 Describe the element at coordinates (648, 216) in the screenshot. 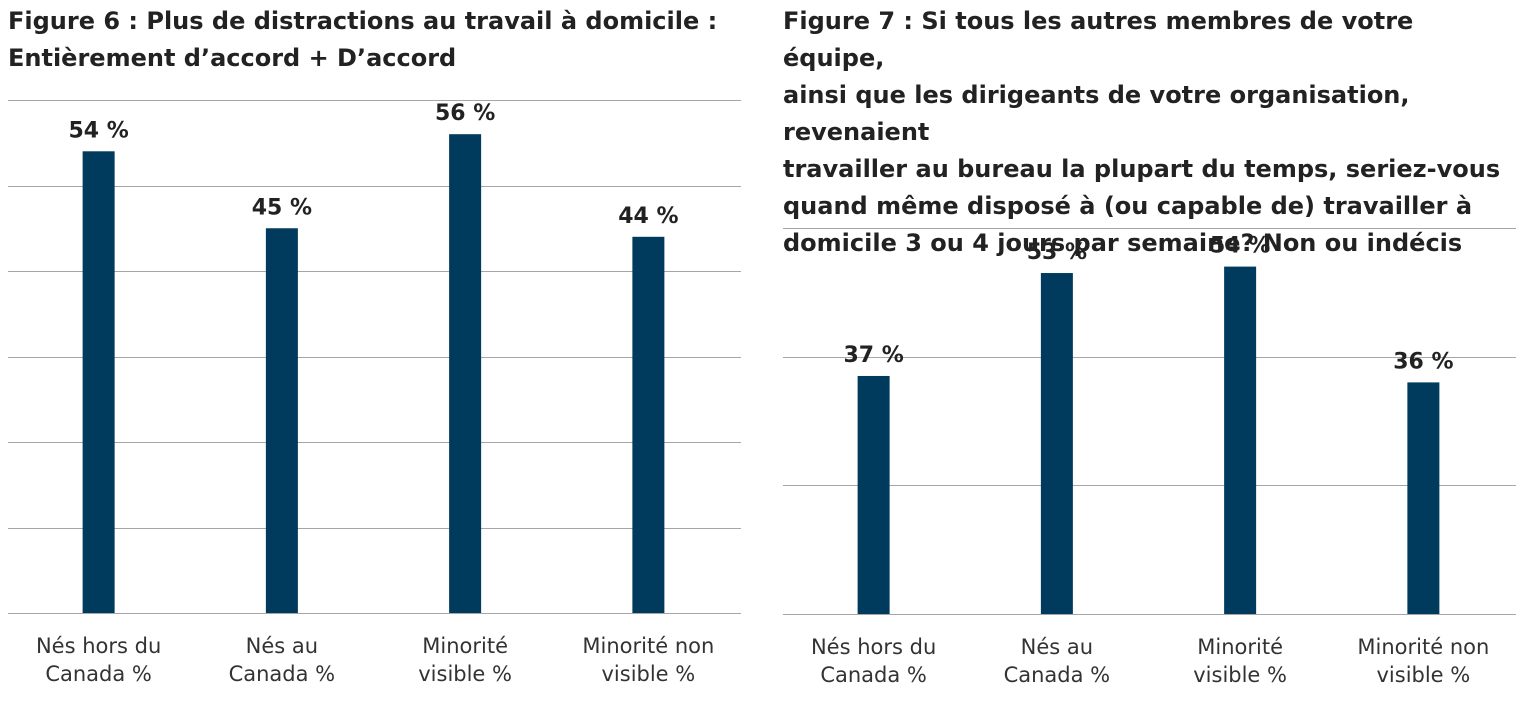

I see `value-label: 44 %` at that location.